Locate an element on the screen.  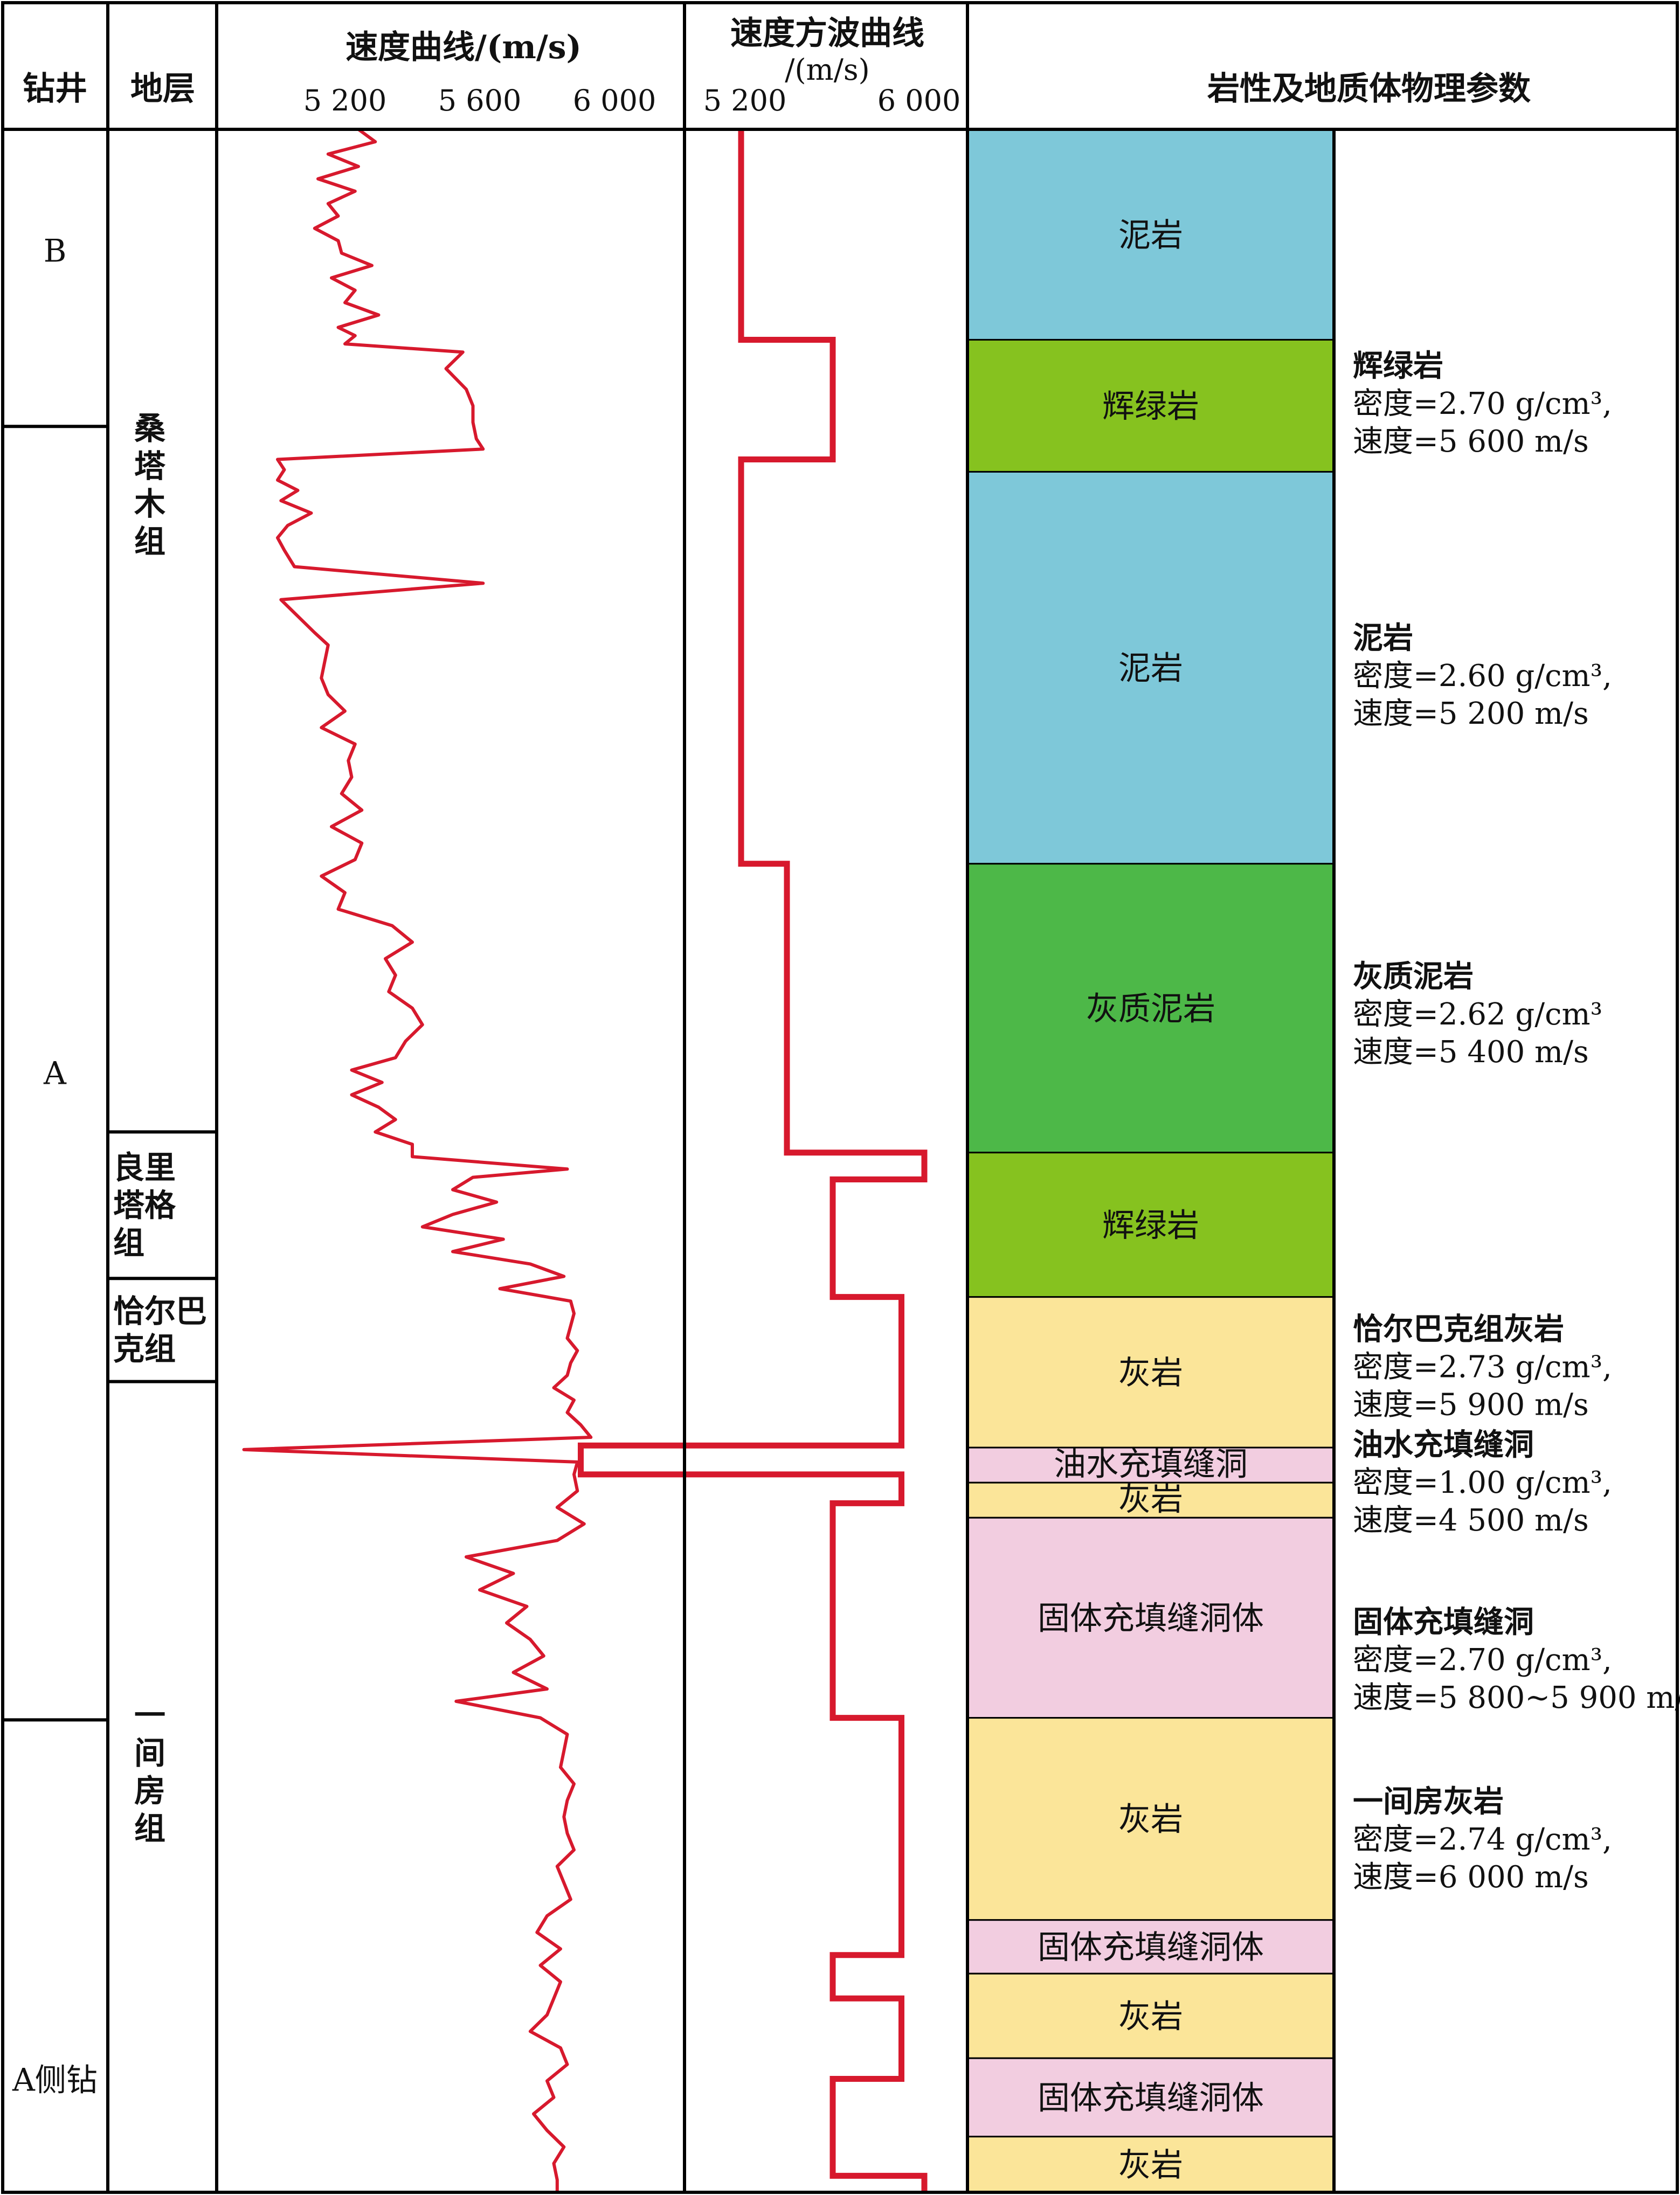
formation-label: 克组 is located at coordinates (145, 1349).